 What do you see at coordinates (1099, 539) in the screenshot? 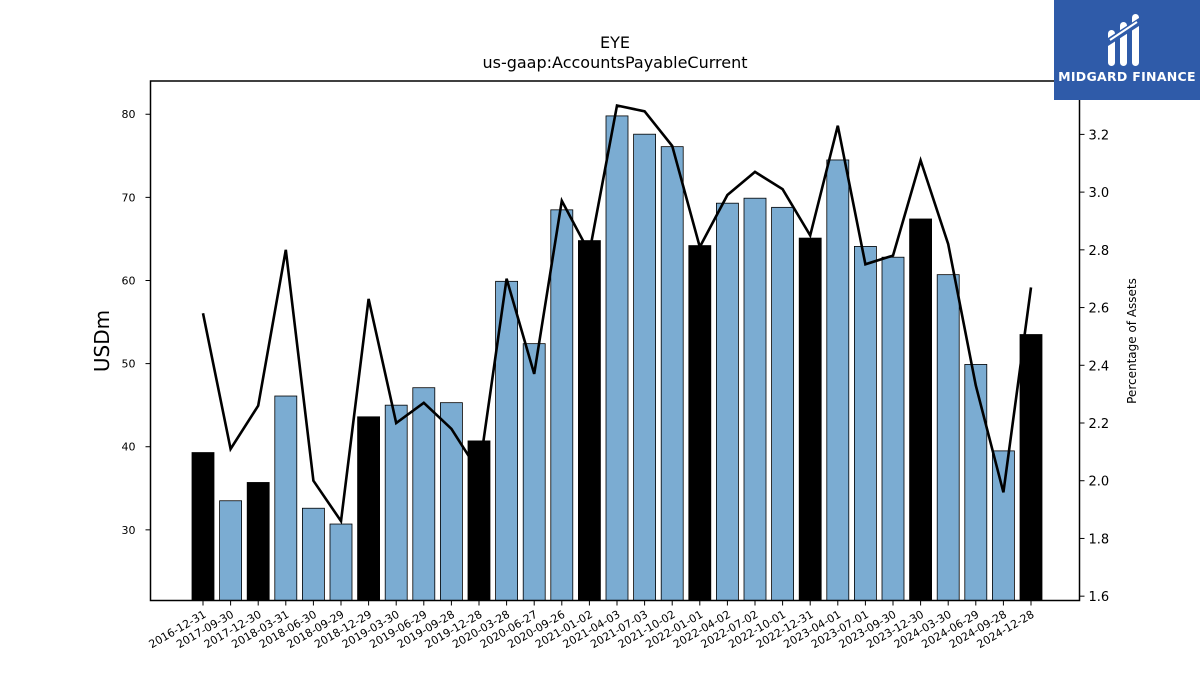
I see `y2-tick-label: 1.8` at bounding box center [1099, 539].